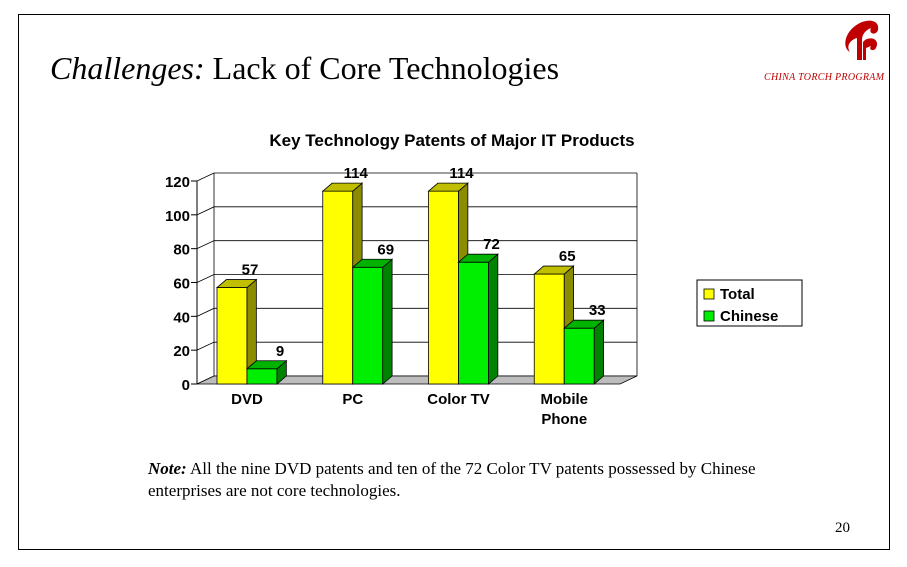  I want to click on chart-legend: Total Chinese, so click(749, 303).